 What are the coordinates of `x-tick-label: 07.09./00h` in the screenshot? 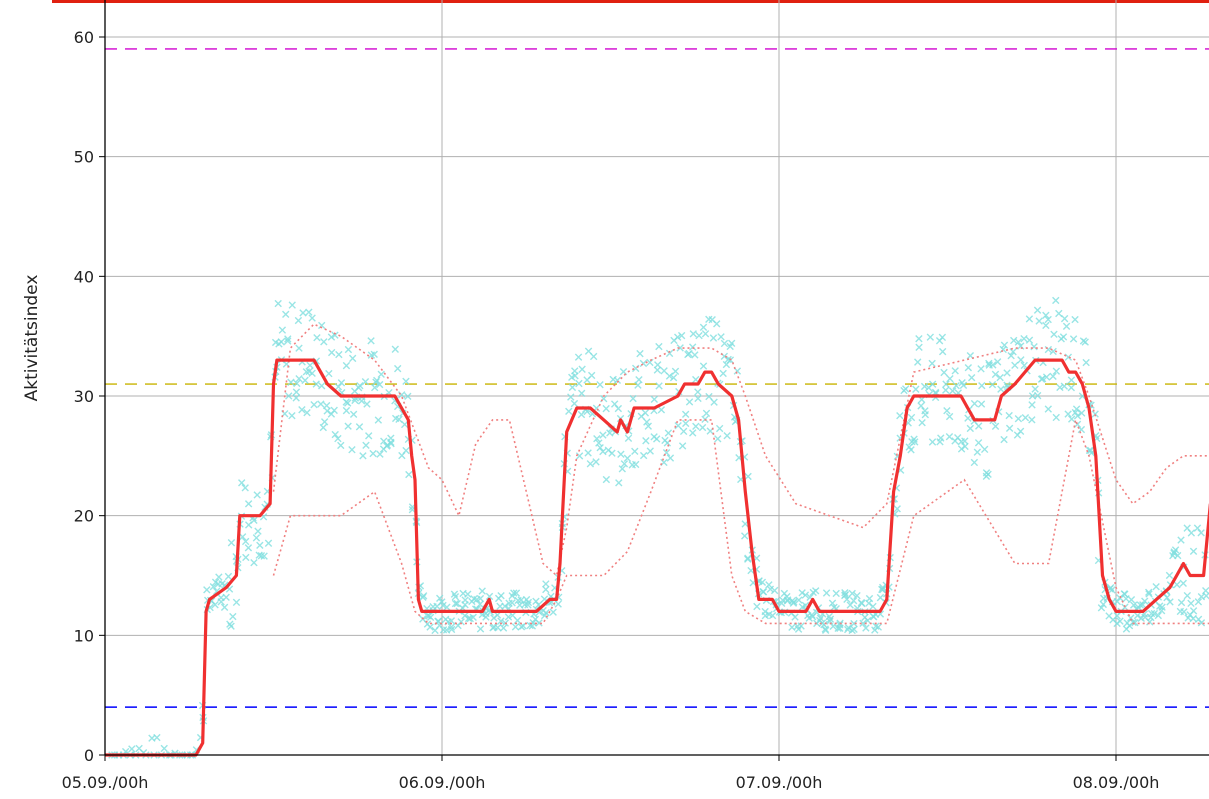 It's located at (779, 782).